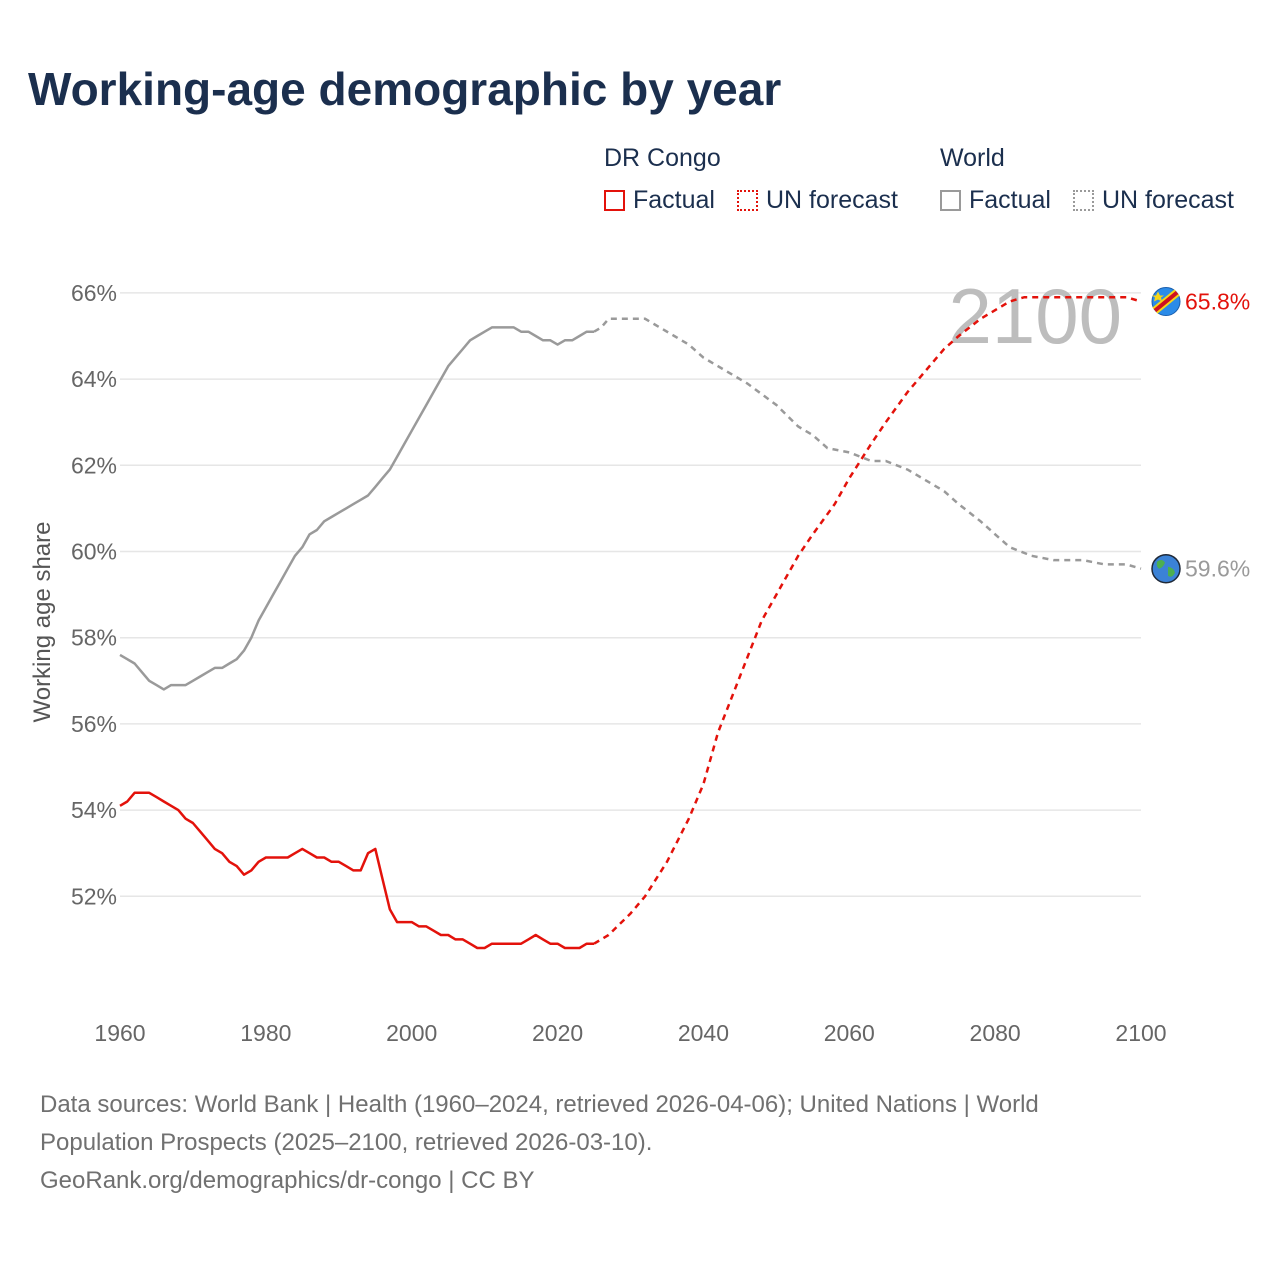 This screenshot has width=1280, height=1280. I want to click on legend-dr-congo-title: DR Congo, so click(662, 158).